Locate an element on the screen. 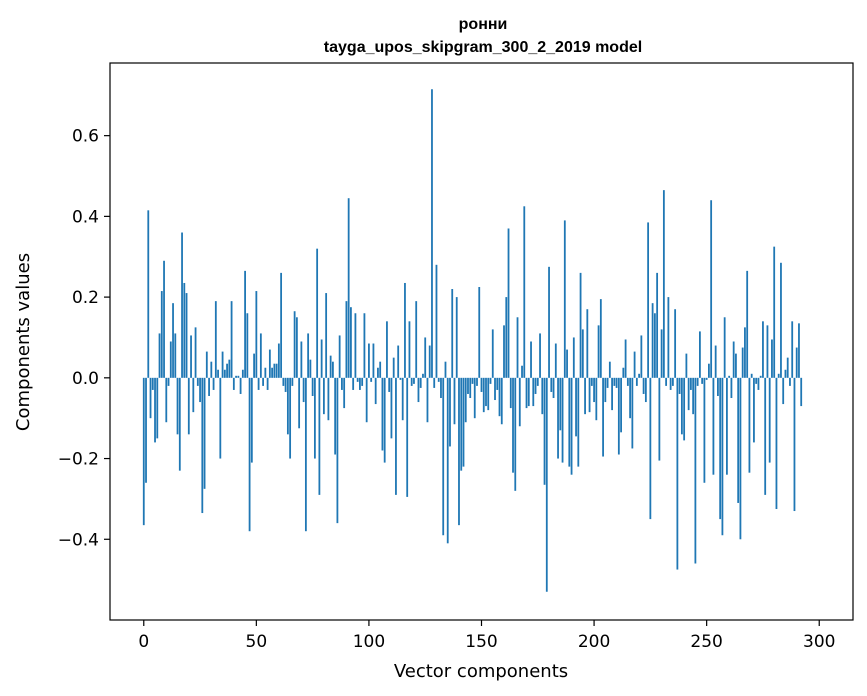  chart-title-word: ронни is located at coordinates (483, 24).